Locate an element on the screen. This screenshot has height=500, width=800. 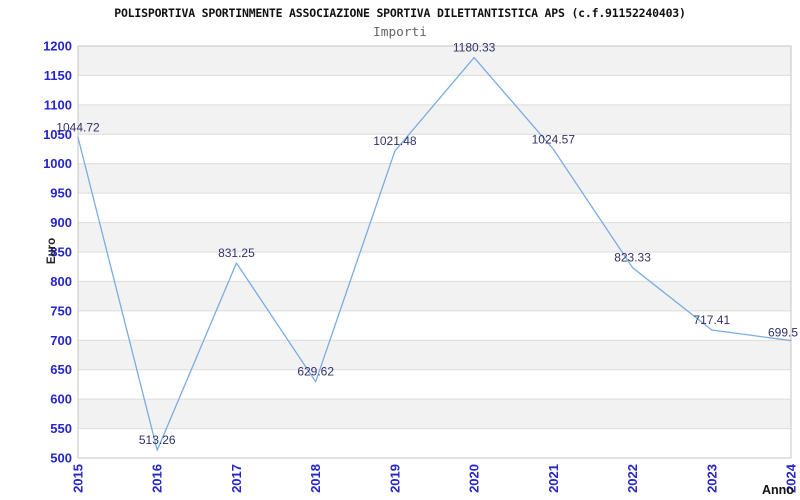
y-tick-label: 950 is located at coordinates (61, 193).